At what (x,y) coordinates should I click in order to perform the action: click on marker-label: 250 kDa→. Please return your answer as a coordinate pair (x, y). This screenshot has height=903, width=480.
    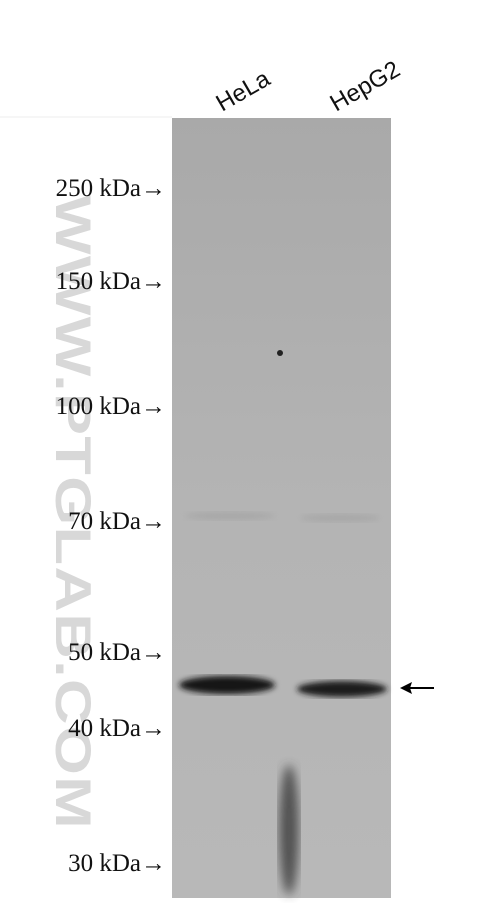
    Looking at the image, I should click on (111, 188).